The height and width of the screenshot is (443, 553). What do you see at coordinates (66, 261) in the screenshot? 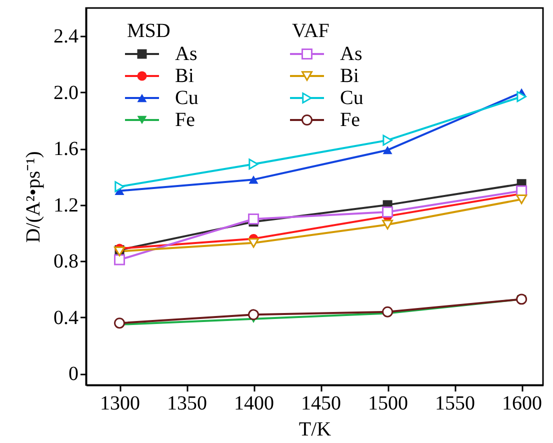
I see `y-tick-label: 0.8` at bounding box center [66, 261].